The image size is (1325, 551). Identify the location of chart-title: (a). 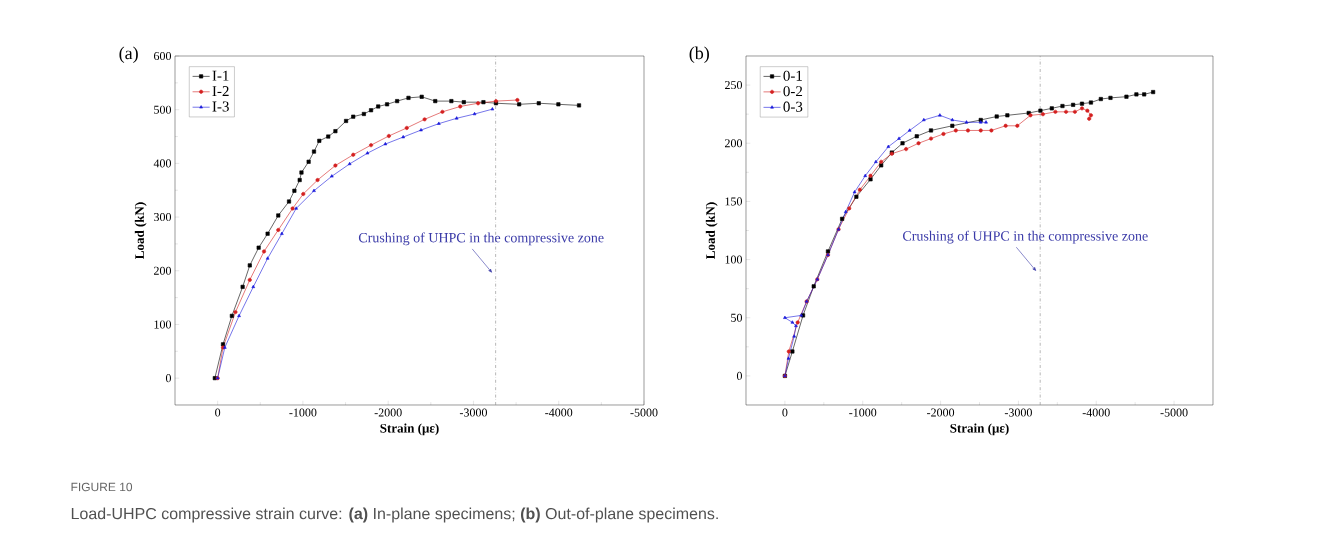
(128, 54).